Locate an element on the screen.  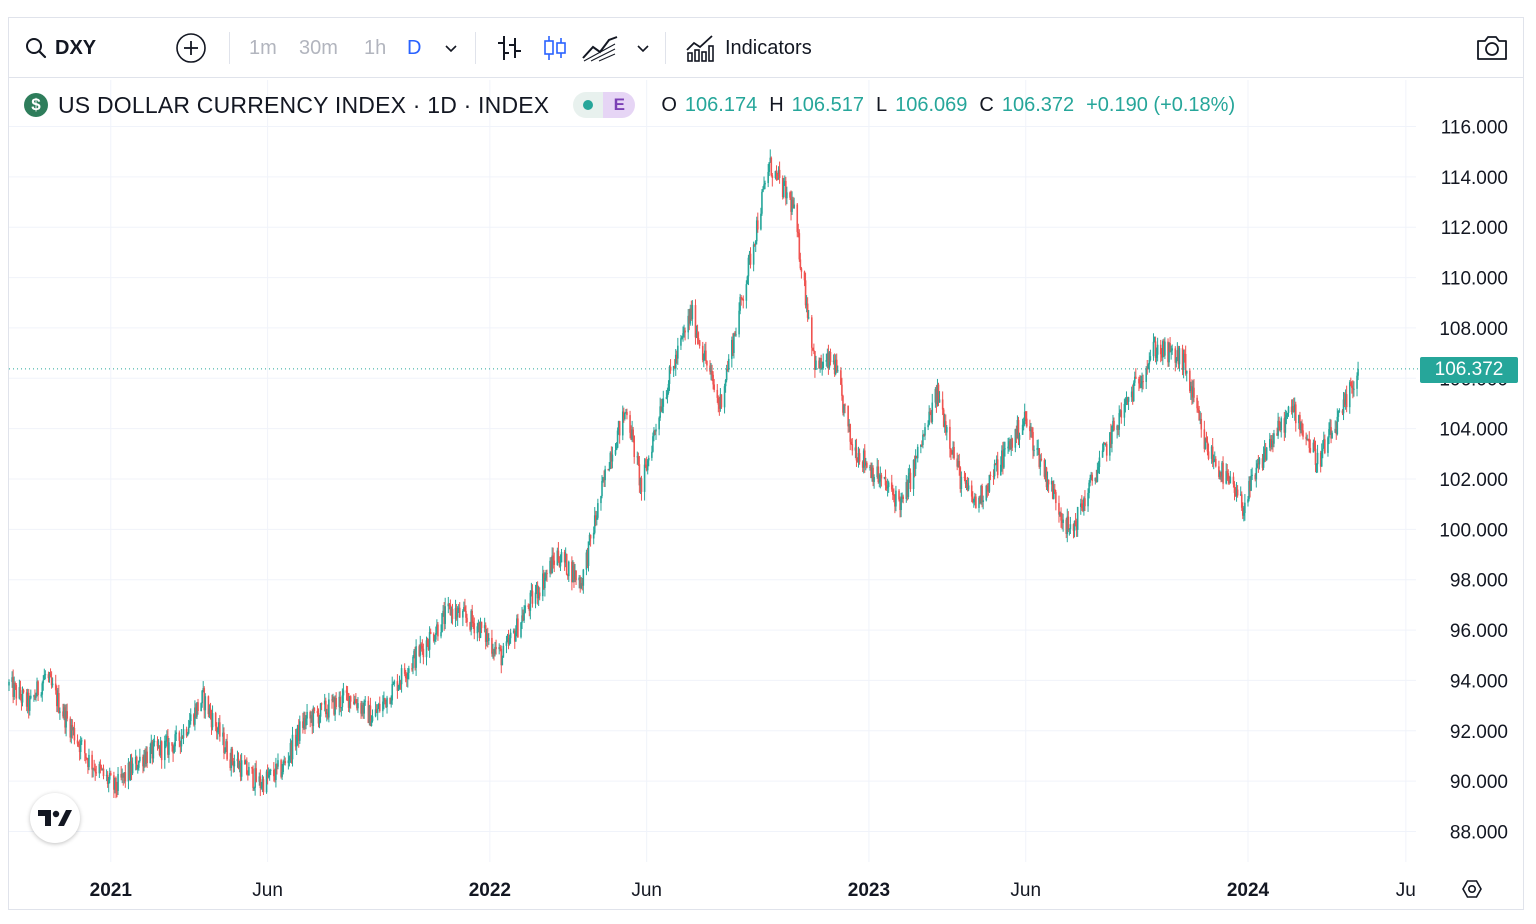
timeframe-1m: 1m is located at coordinates (263, 47).